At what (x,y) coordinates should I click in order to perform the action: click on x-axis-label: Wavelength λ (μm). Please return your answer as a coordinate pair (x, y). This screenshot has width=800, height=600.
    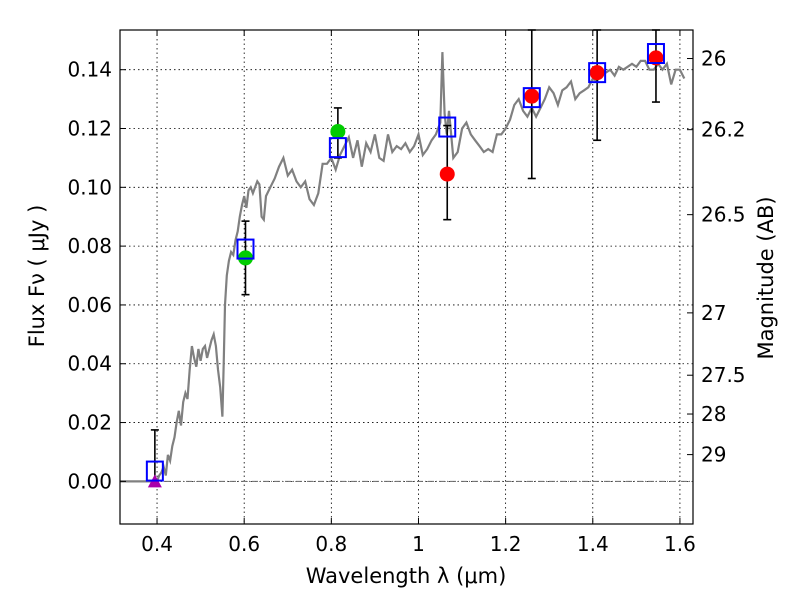
    Looking at the image, I should click on (406, 576).